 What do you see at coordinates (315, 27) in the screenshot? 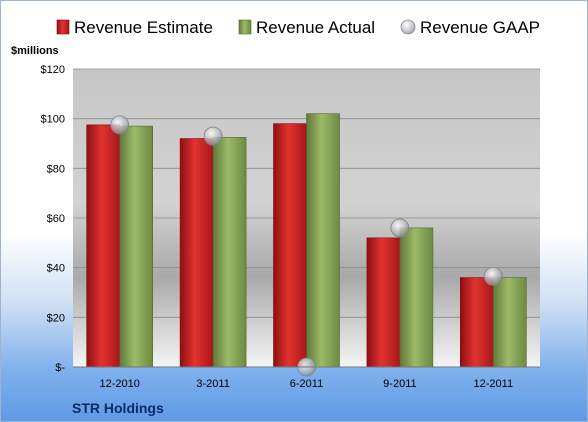
I see `legend-label-revenue-actual: Revenue Actual` at bounding box center [315, 27].